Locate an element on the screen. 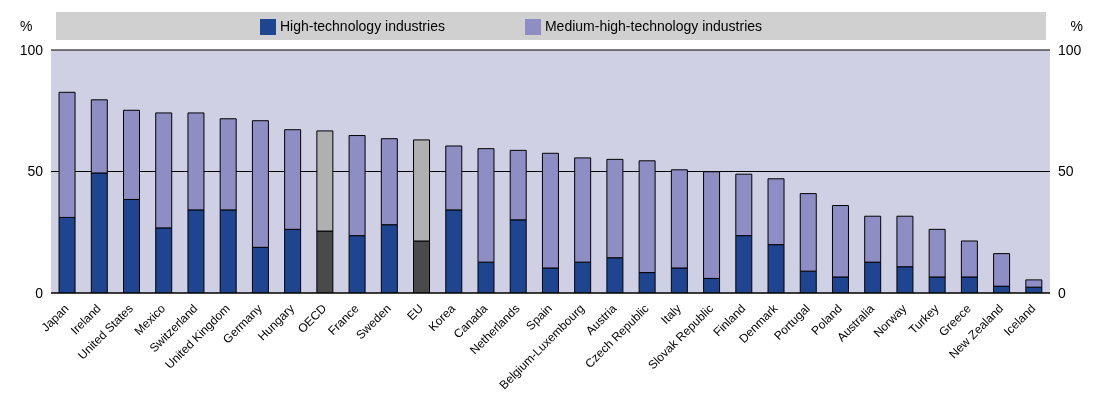  legend-label: Medium-high-technology industries is located at coordinates (653, 26).